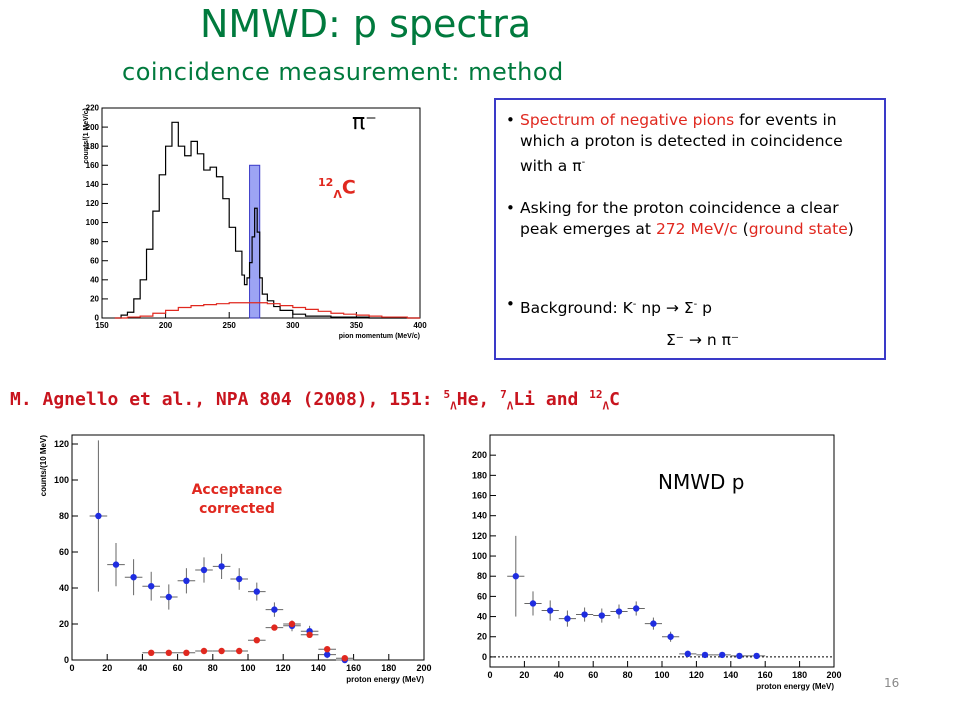 Image resolution: width=960 pixels, height=720 pixels. Describe the element at coordinates (93, 127) in the screenshot. I see `y-tick-label: 200` at that location.